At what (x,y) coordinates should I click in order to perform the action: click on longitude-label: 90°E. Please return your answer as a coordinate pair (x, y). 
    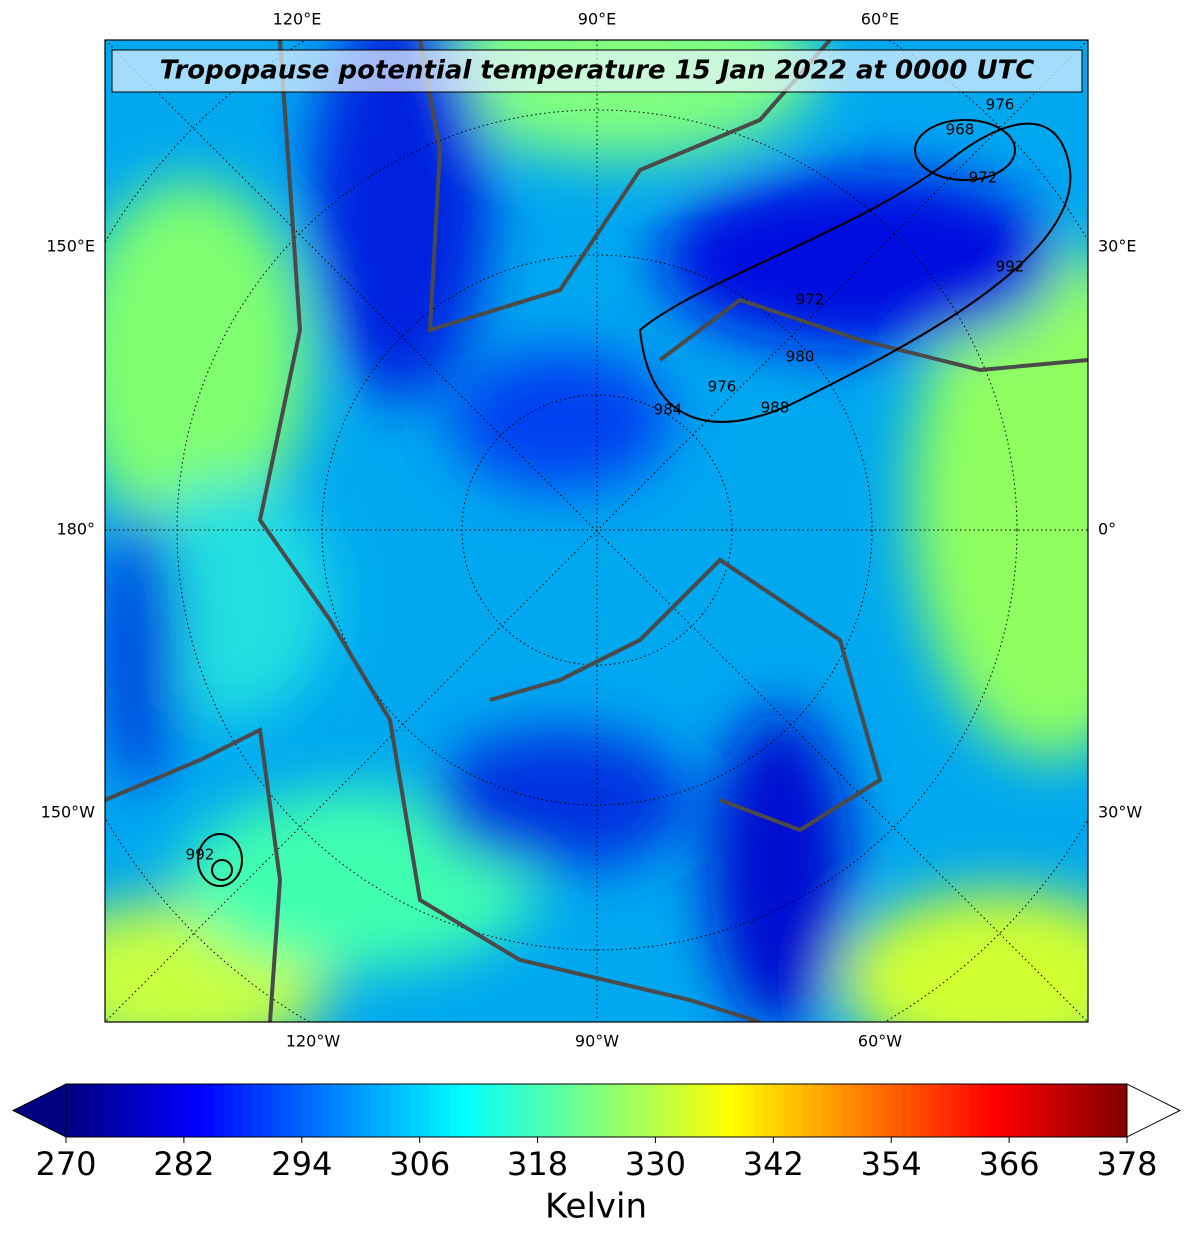
    Looking at the image, I should click on (597, 19).